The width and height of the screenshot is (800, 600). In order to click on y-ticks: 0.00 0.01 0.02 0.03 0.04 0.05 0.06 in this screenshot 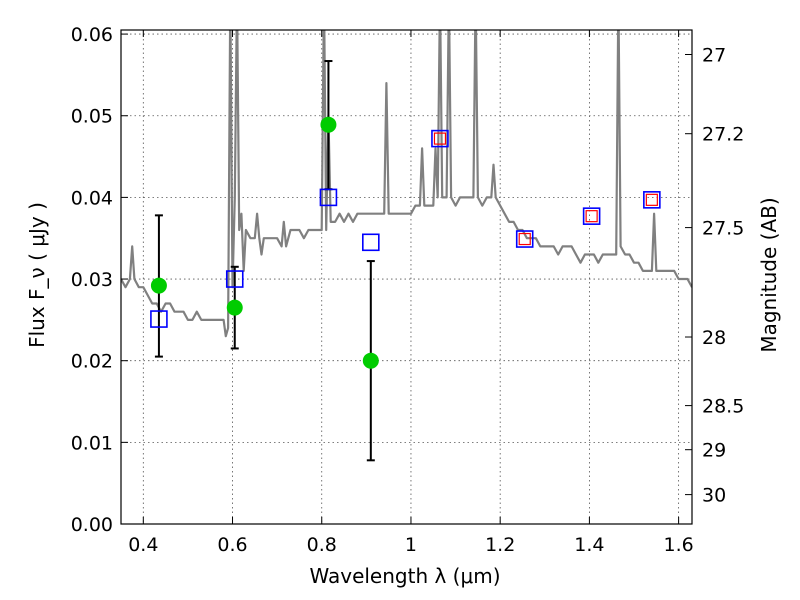, I will do `click(99, 280)`.